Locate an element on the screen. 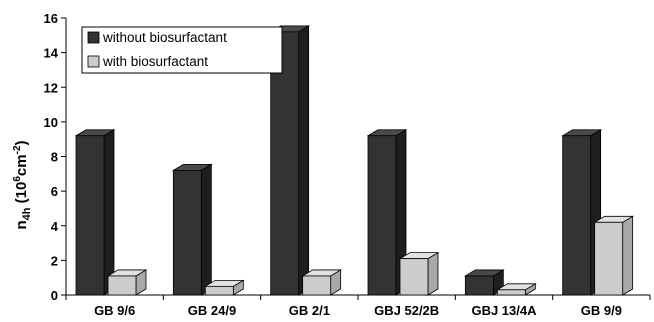  legend-swatch-without is located at coordinates (93, 37).